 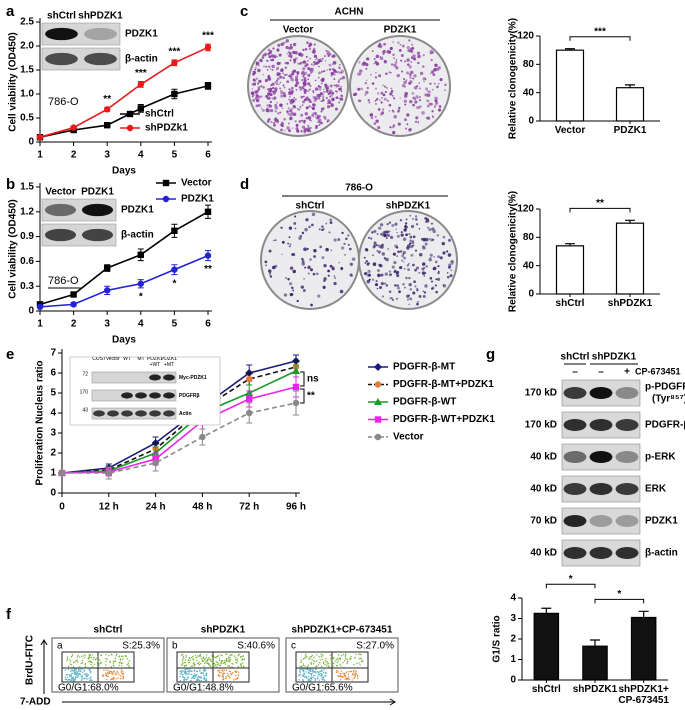 I want to click on blot-band, so click(x=575, y=521).